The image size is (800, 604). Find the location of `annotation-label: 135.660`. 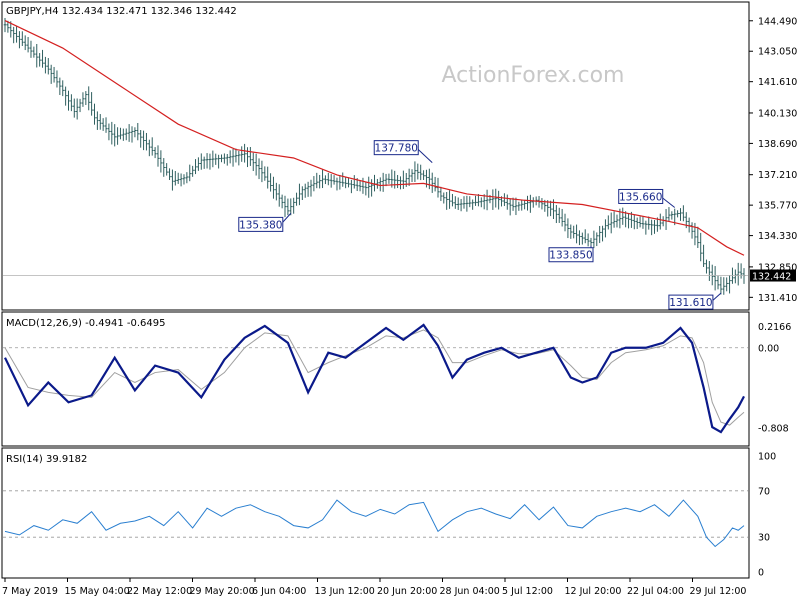

annotation-label: 135.660 is located at coordinates (640, 197).